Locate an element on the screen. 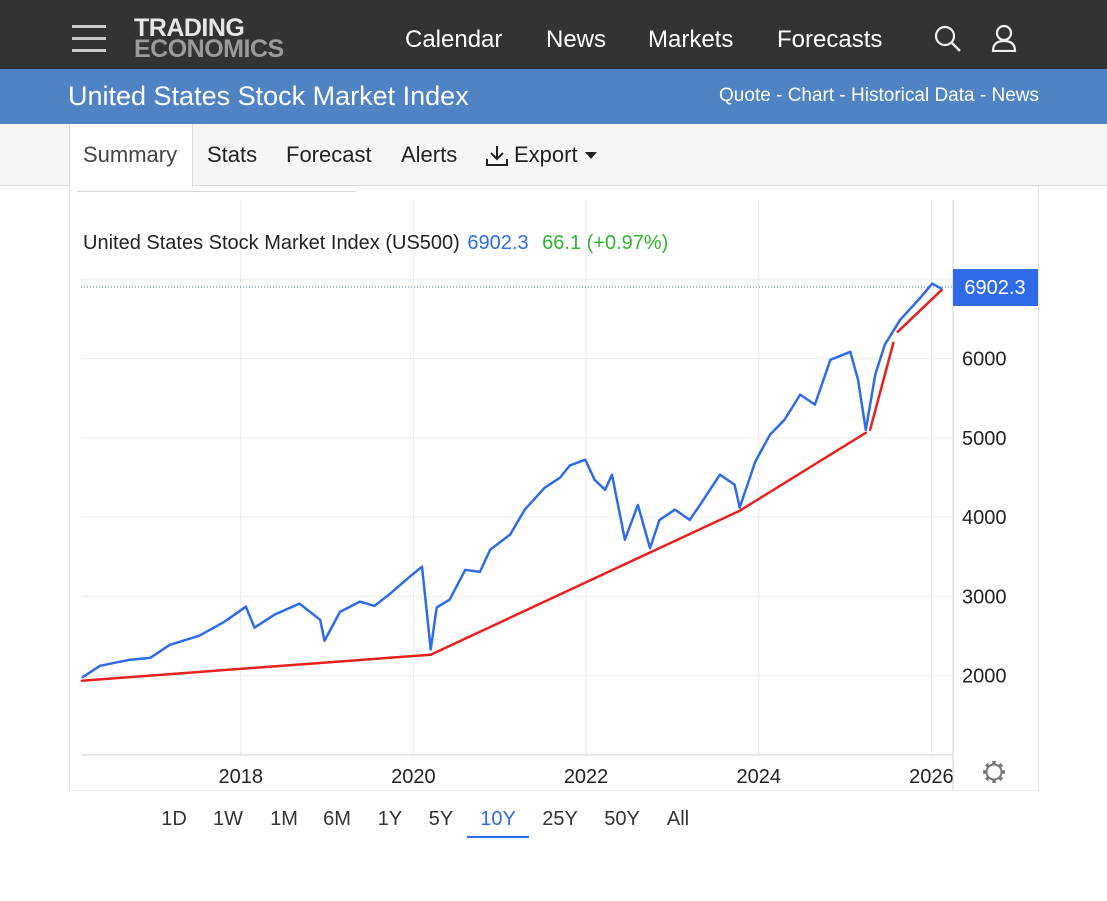  dropdown-caret is located at coordinates (591, 155).